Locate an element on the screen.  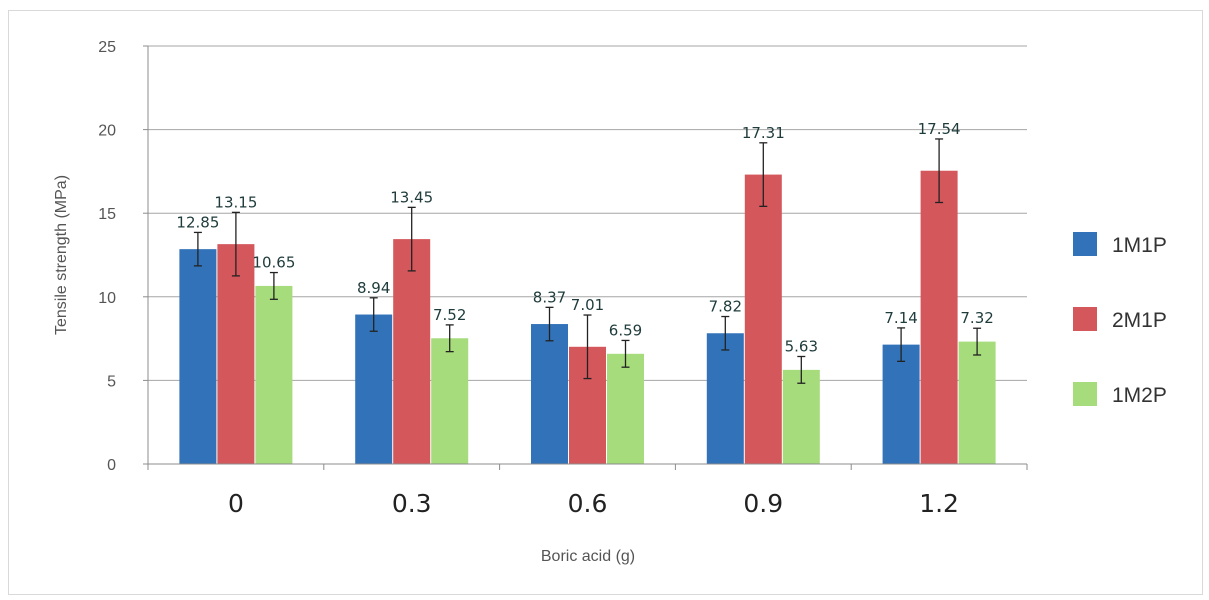
legend-label: 1M2P is located at coordinates (1139, 395).